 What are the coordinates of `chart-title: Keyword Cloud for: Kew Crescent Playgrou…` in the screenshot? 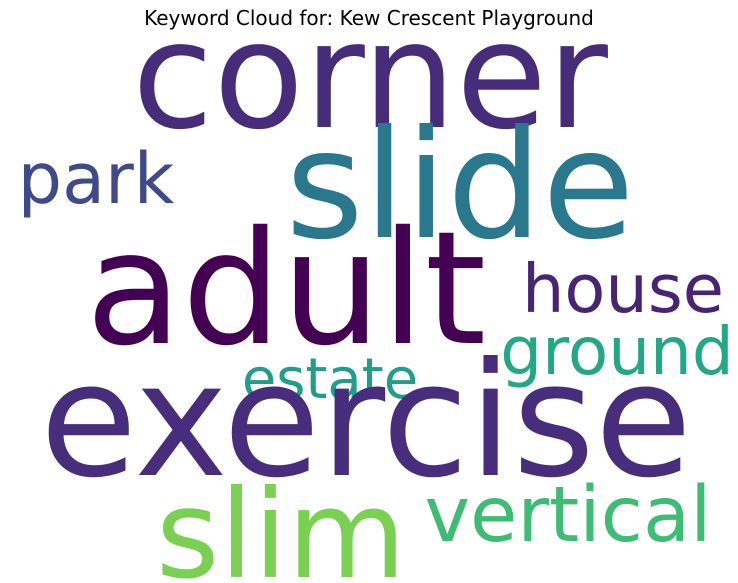 It's located at (369, 18).